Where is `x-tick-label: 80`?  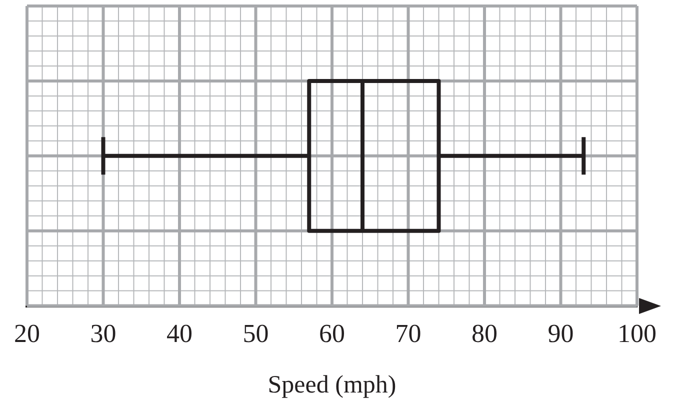 x-tick-label: 80 is located at coordinates (485, 333).